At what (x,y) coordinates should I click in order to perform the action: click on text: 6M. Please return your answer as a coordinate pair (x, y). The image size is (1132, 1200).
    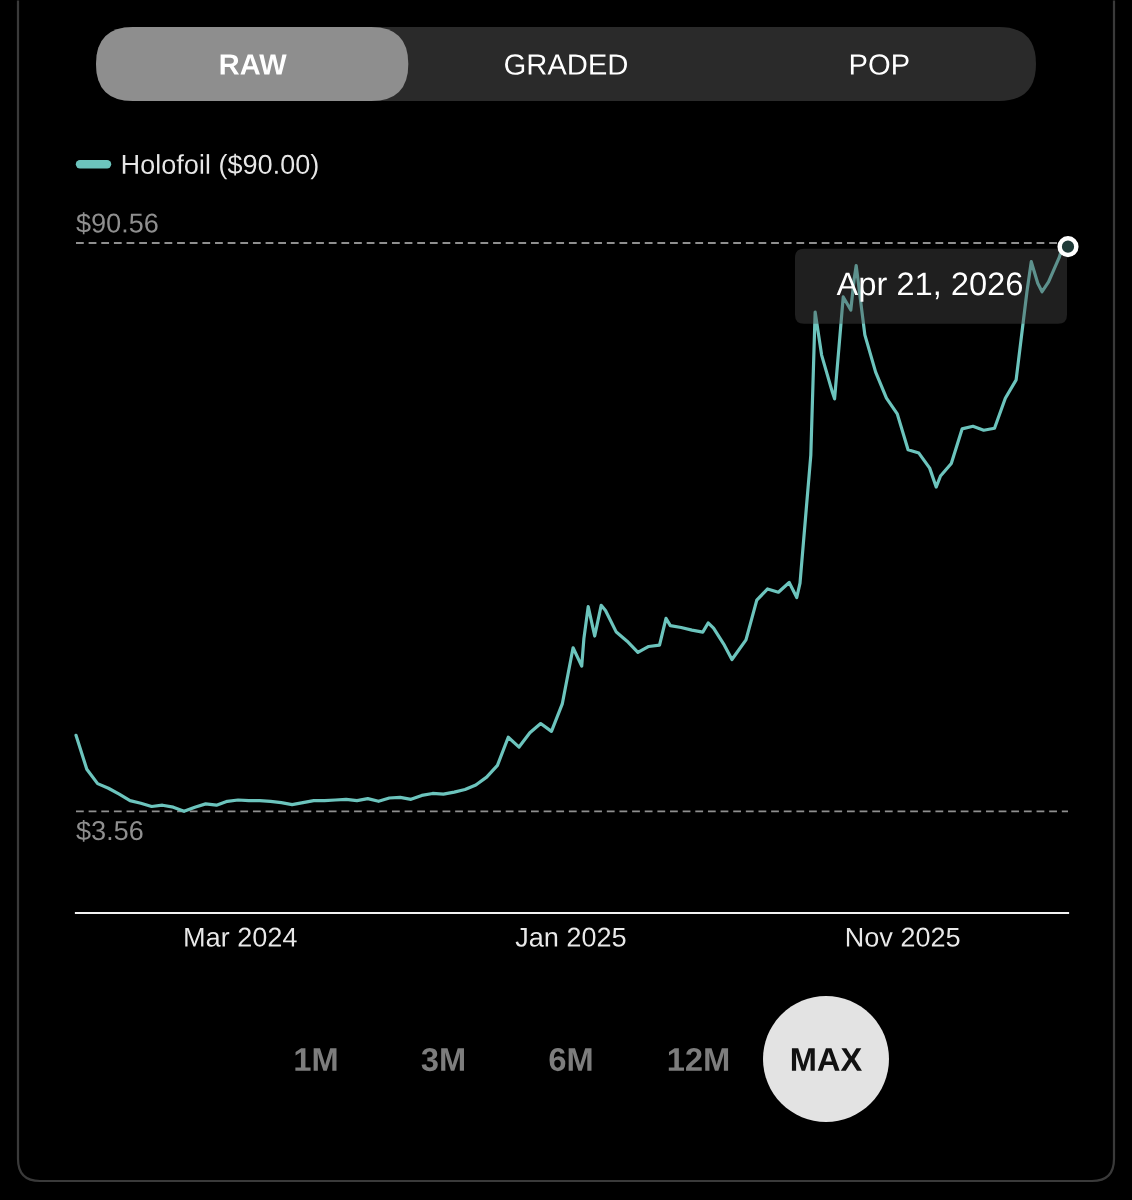
    Looking at the image, I should click on (570, 1060).